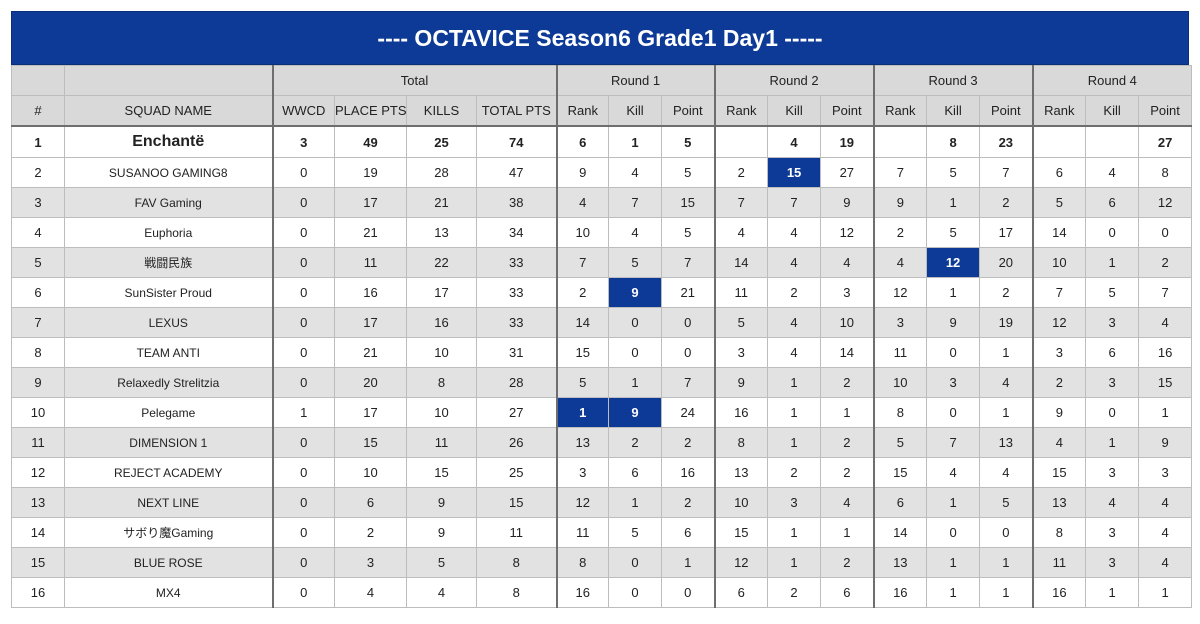 The width and height of the screenshot is (1200, 624). I want to click on r3-round-rank-cell: 13, so click(900, 562).